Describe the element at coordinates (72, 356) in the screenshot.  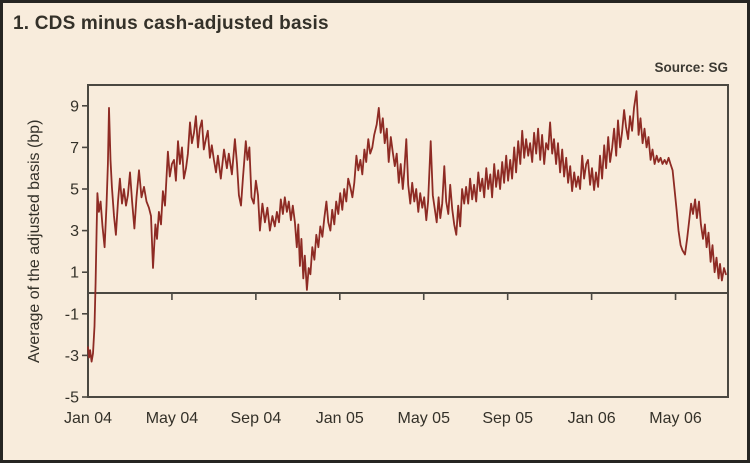
I see `y-tick-label: -3` at that location.